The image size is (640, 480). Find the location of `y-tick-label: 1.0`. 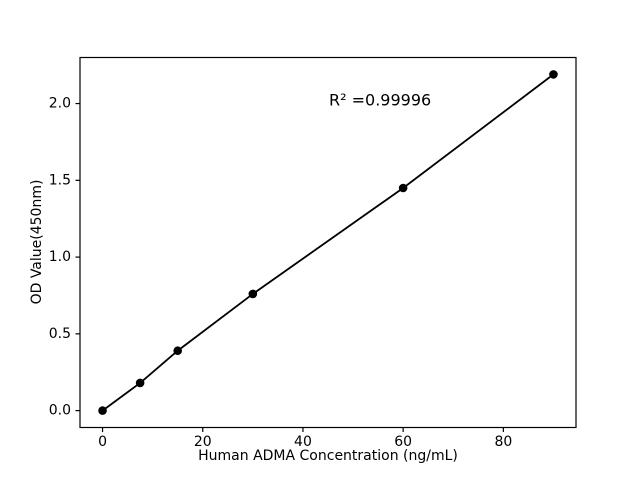

y-tick-label: 1.0 is located at coordinates (60, 257).